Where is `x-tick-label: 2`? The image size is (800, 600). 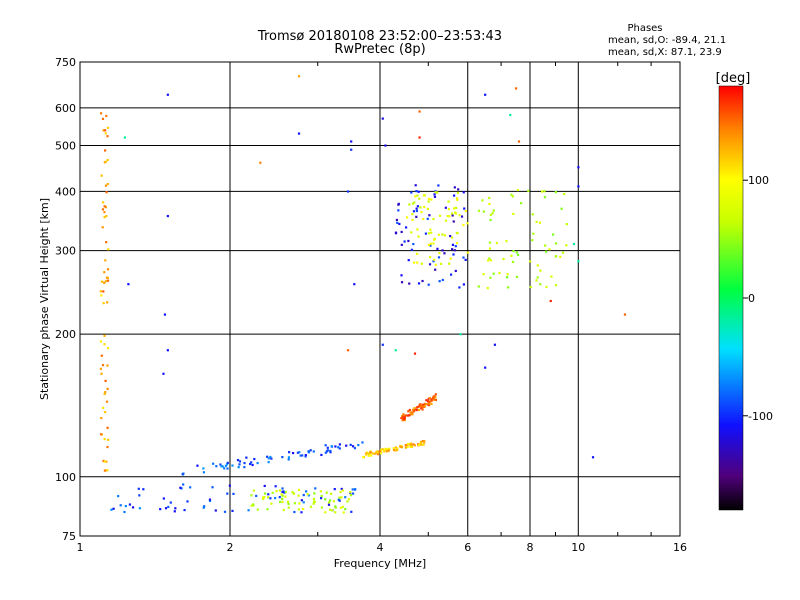 x-tick-label: 2 is located at coordinates (230, 547).